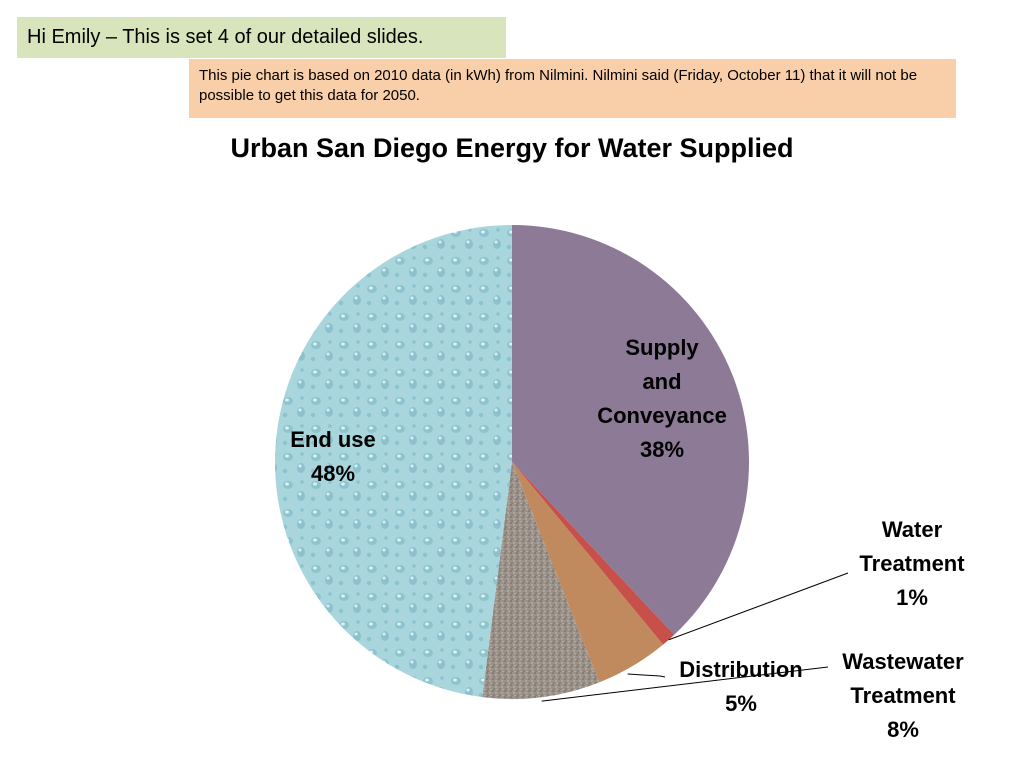 The height and width of the screenshot is (768, 1024). What do you see at coordinates (740, 686) in the screenshot?
I see `data-label-distribution: Distribution 5%` at bounding box center [740, 686].